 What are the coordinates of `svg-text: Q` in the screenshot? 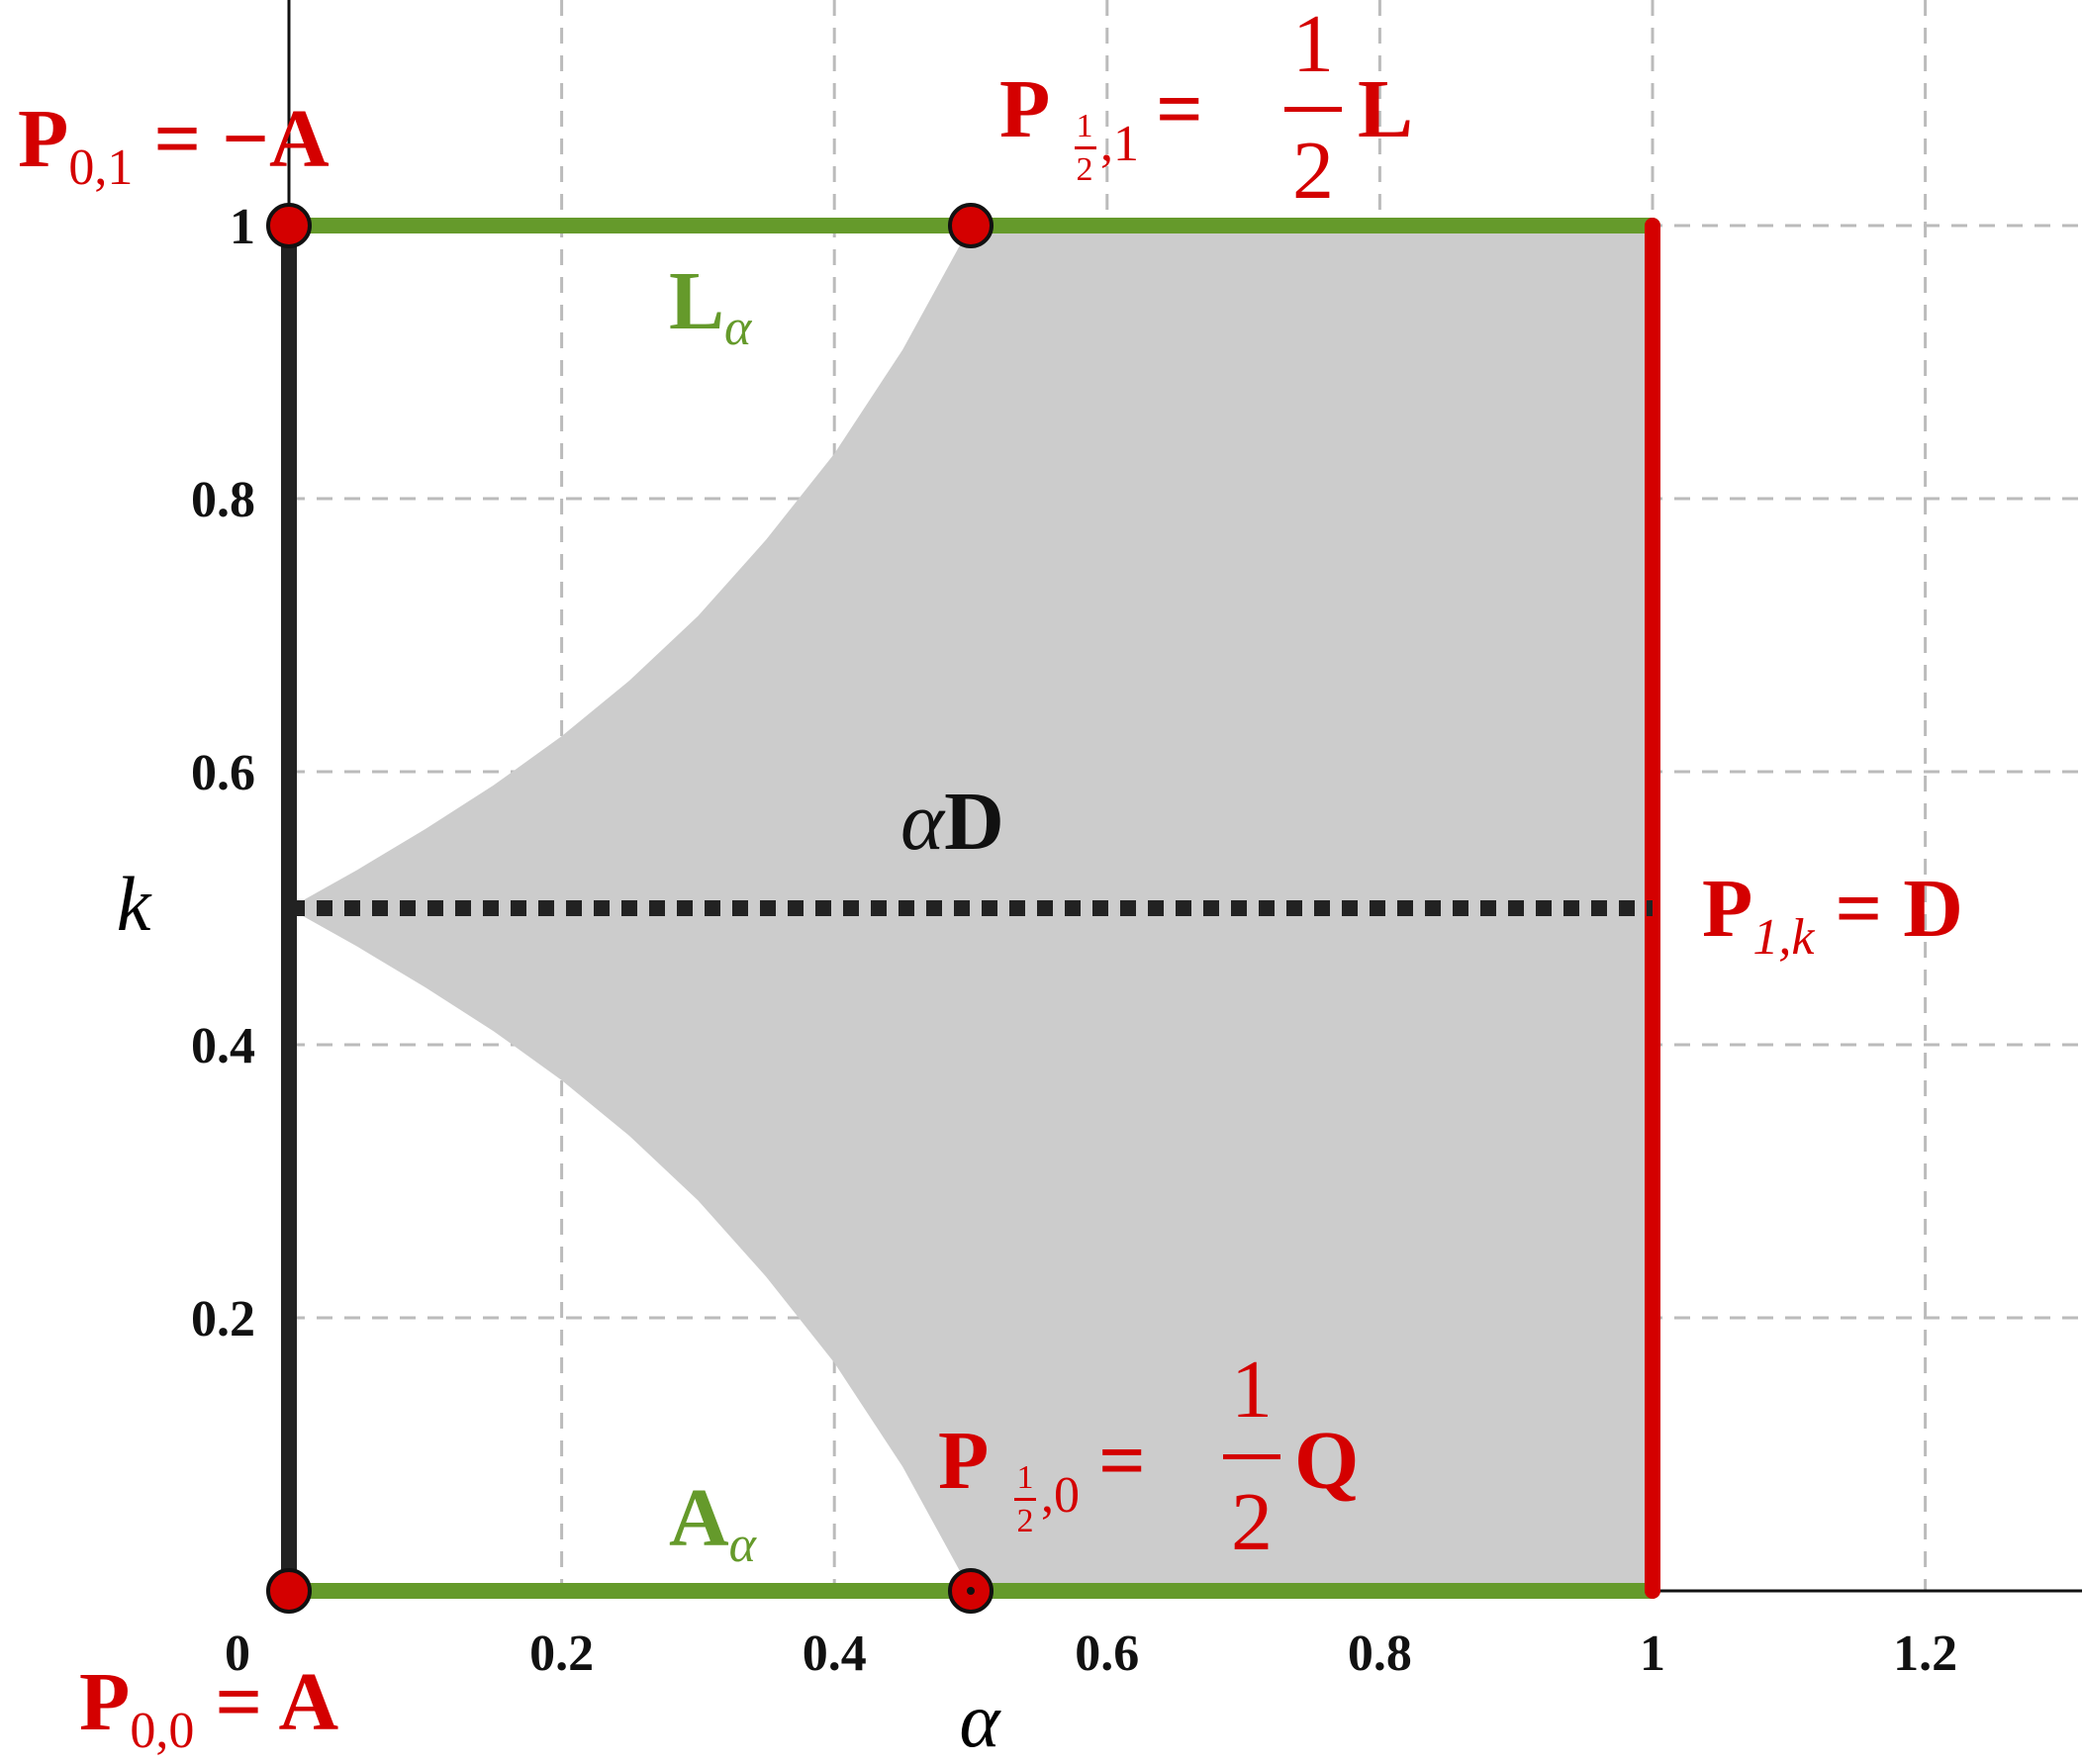 It's located at (1326, 1461).